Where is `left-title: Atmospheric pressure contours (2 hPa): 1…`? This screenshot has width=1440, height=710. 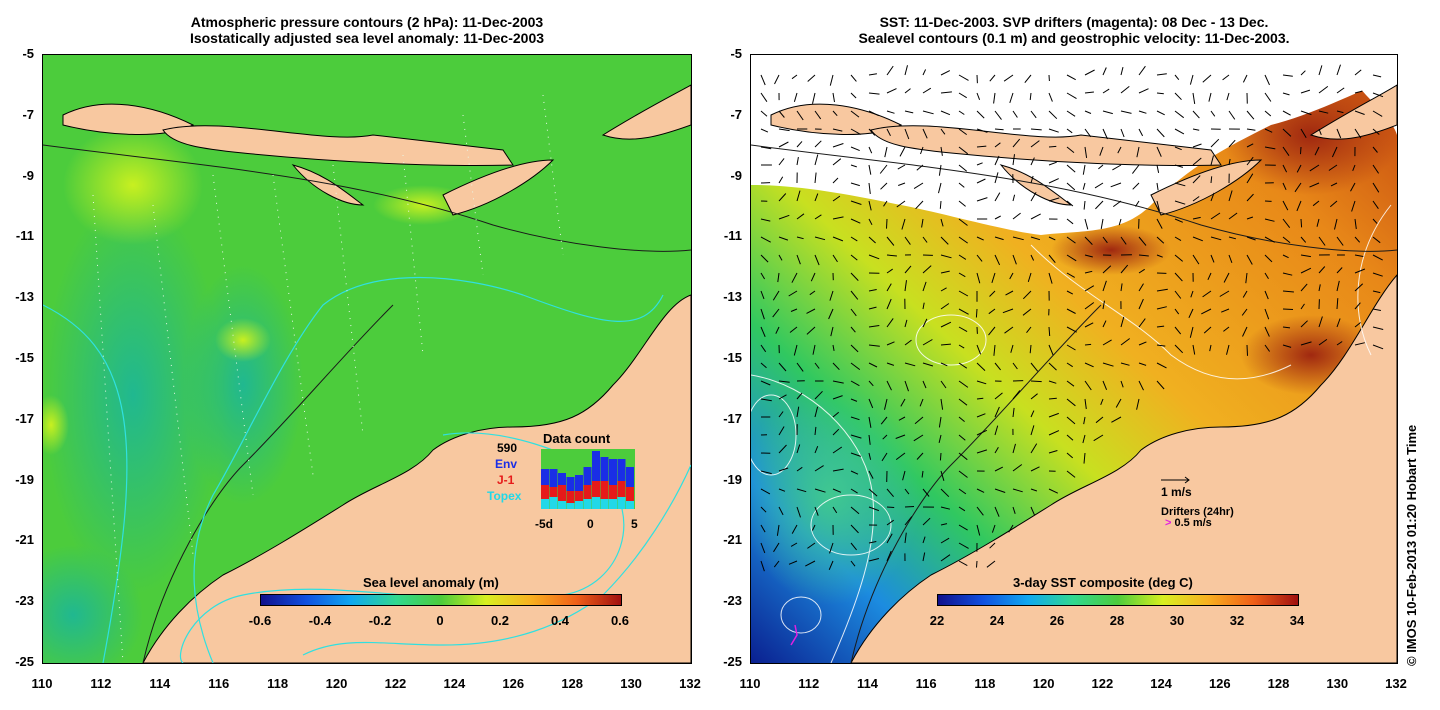 left-title: Atmospheric pressure contours (2 hPa): 1… is located at coordinates (367, 30).